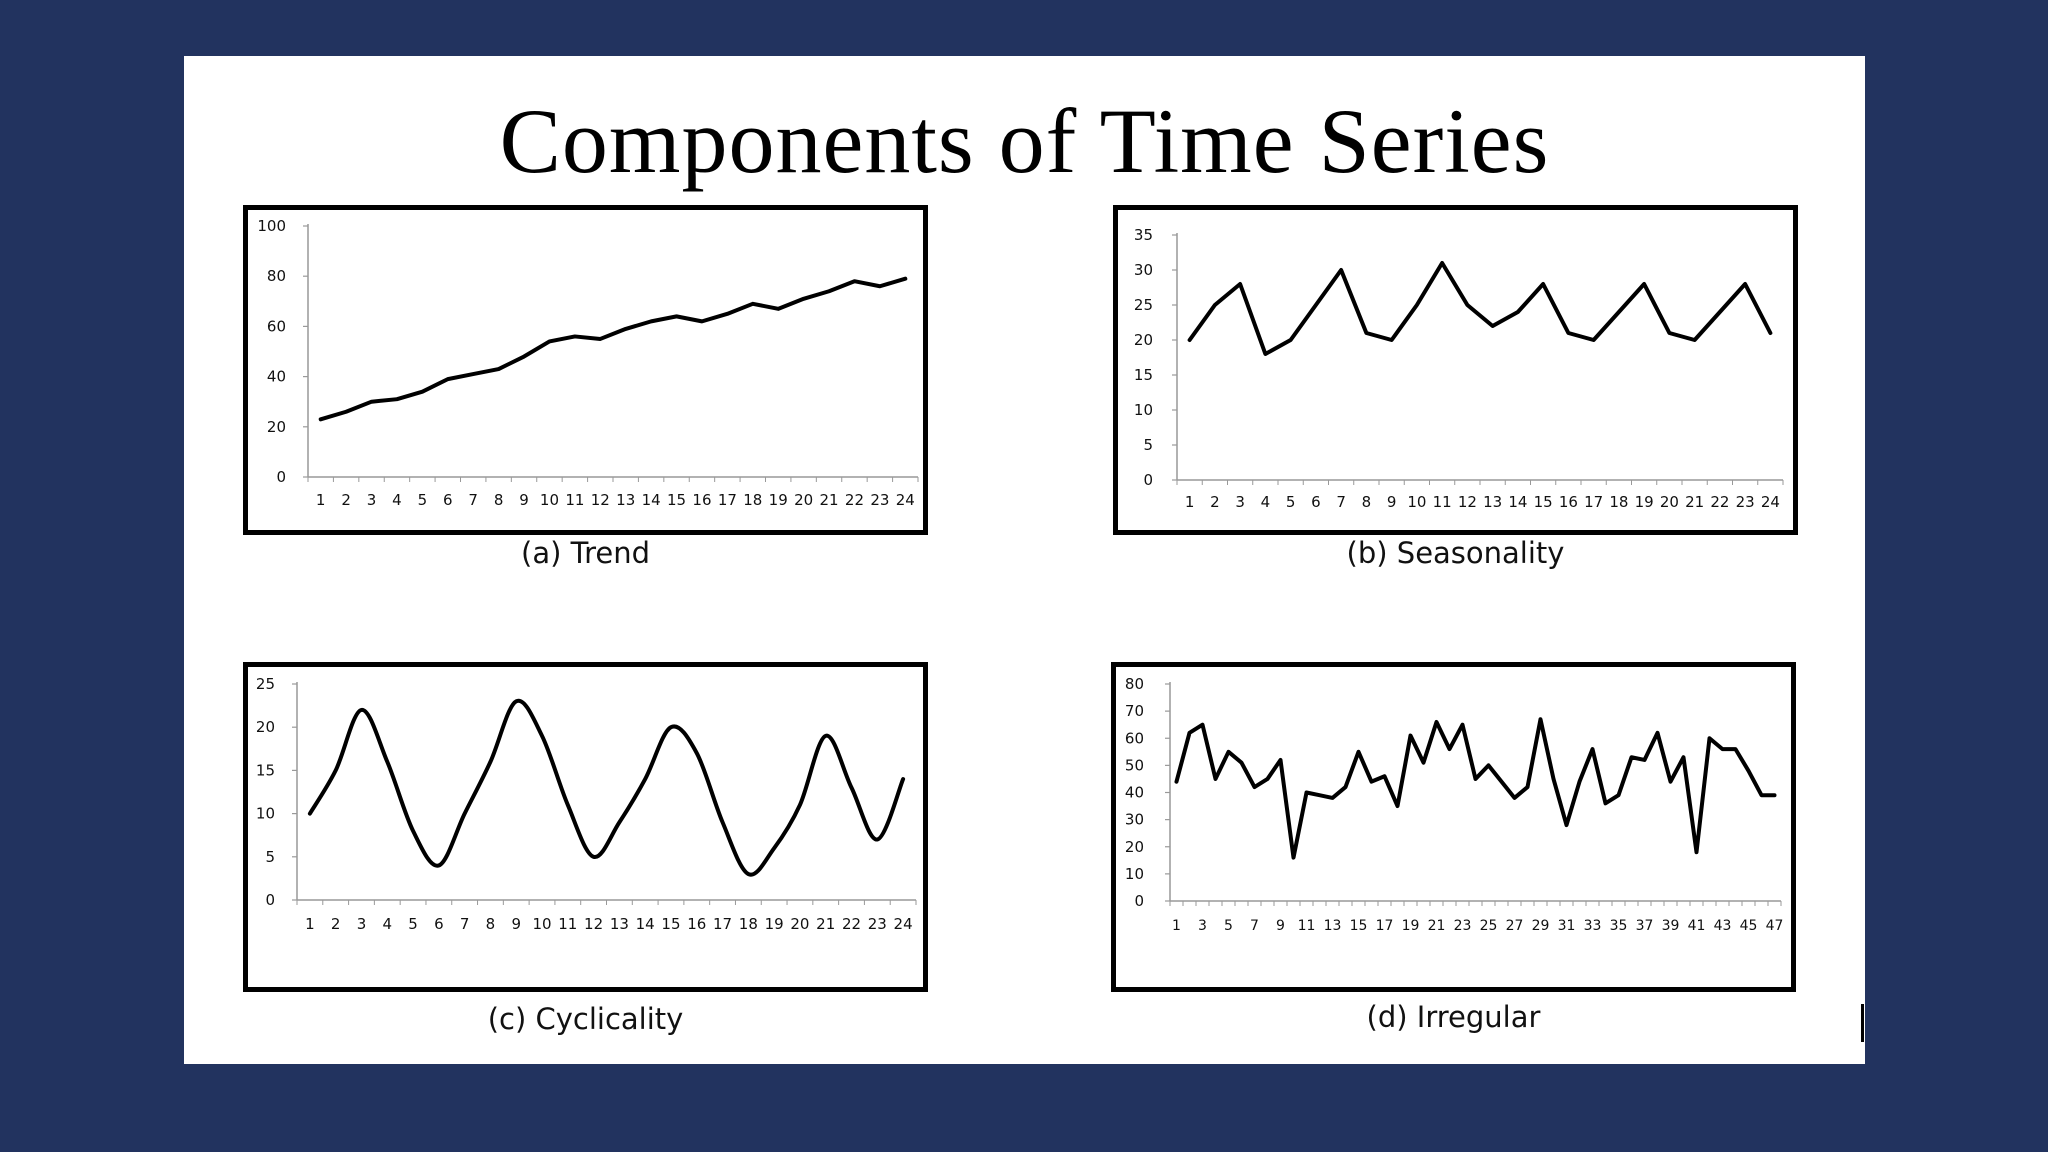 The image size is (2048, 1152). Describe the element at coordinates (1143, 270) in the screenshot. I see `y-tick-label: 30` at that location.